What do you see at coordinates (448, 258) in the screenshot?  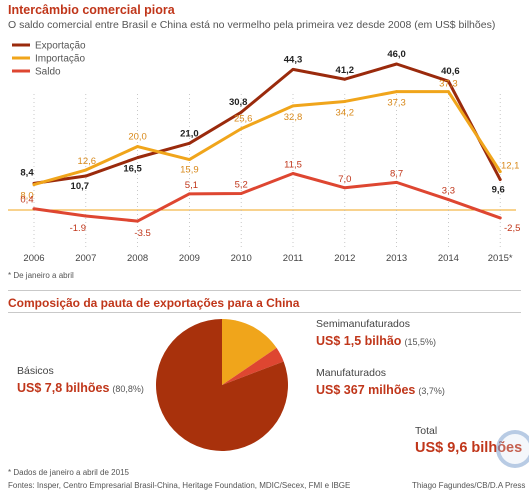 I see `x-tick-label: 2014` at bounding box center [448, 258].